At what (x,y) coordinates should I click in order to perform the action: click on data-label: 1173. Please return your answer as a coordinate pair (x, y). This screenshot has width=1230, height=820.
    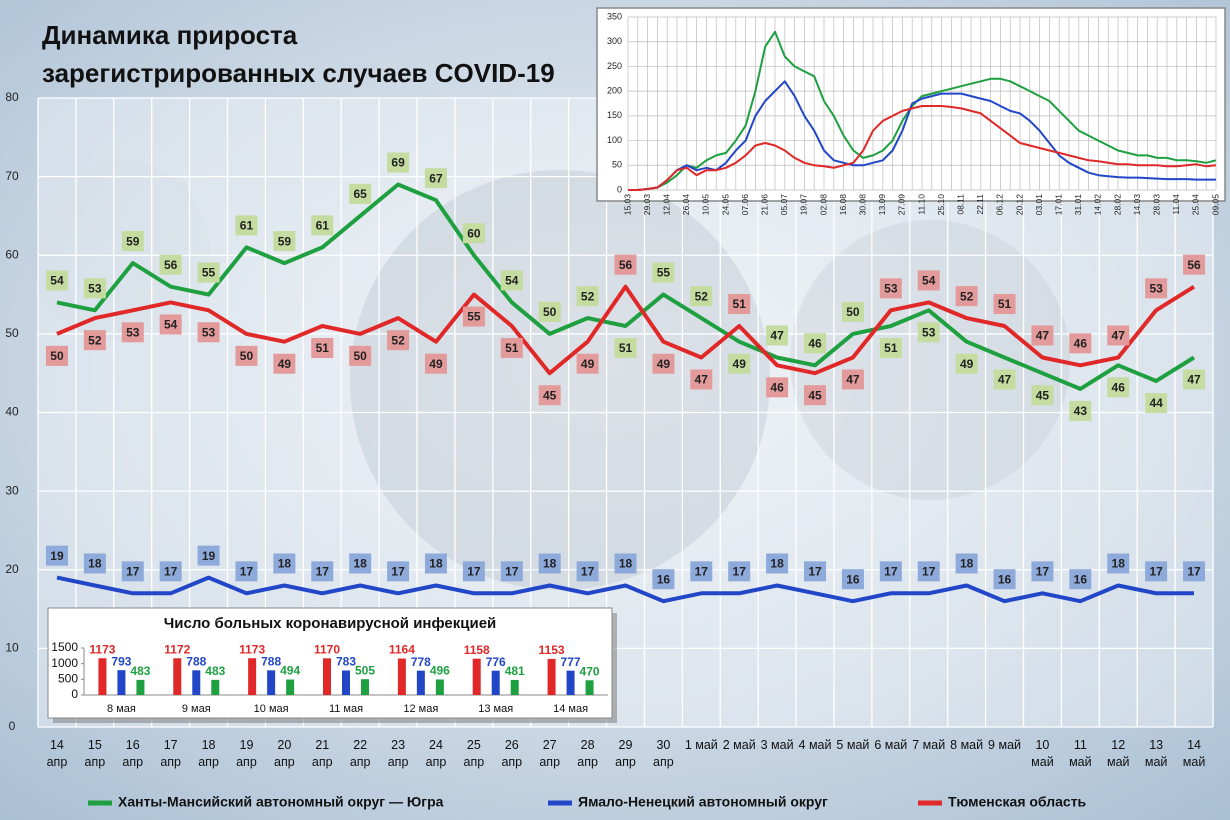
    Looking at the image, I should click on (252, 649).